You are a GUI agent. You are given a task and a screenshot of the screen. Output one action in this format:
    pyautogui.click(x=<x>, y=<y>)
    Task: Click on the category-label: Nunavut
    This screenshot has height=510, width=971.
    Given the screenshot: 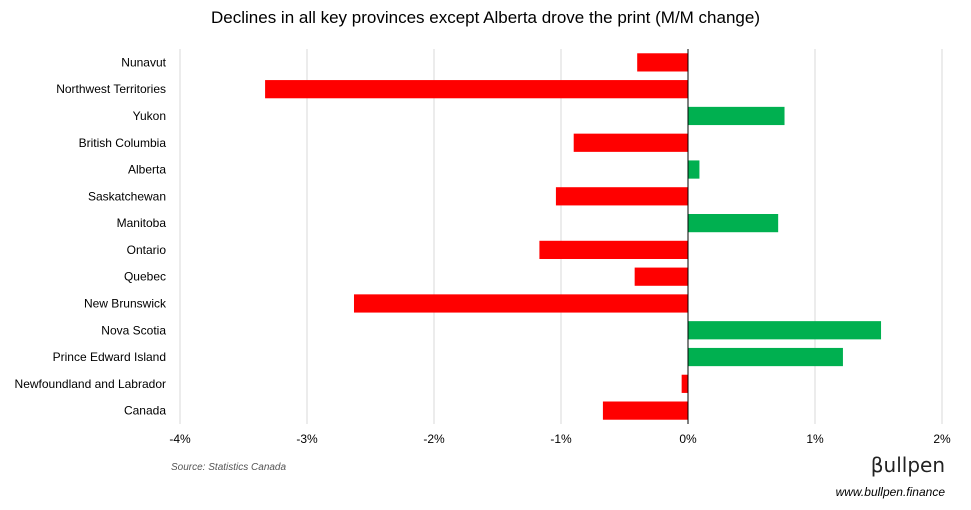 What is the action you would take?
    pyautogui.click(x=143, y=62)
    